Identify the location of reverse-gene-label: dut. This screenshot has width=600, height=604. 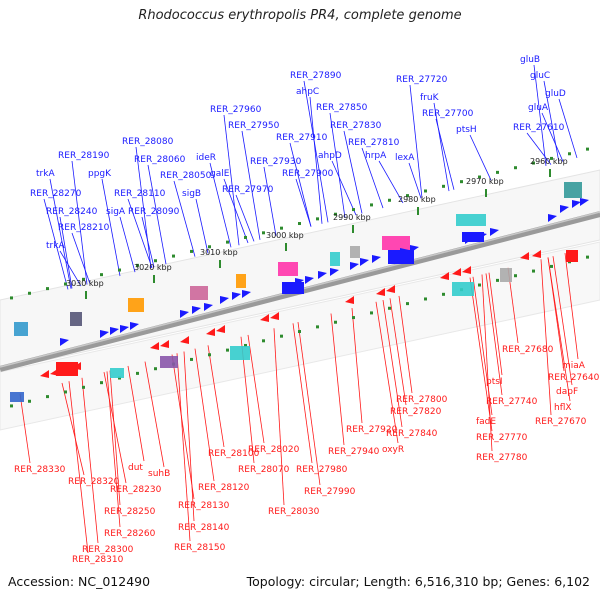
(135, 468).